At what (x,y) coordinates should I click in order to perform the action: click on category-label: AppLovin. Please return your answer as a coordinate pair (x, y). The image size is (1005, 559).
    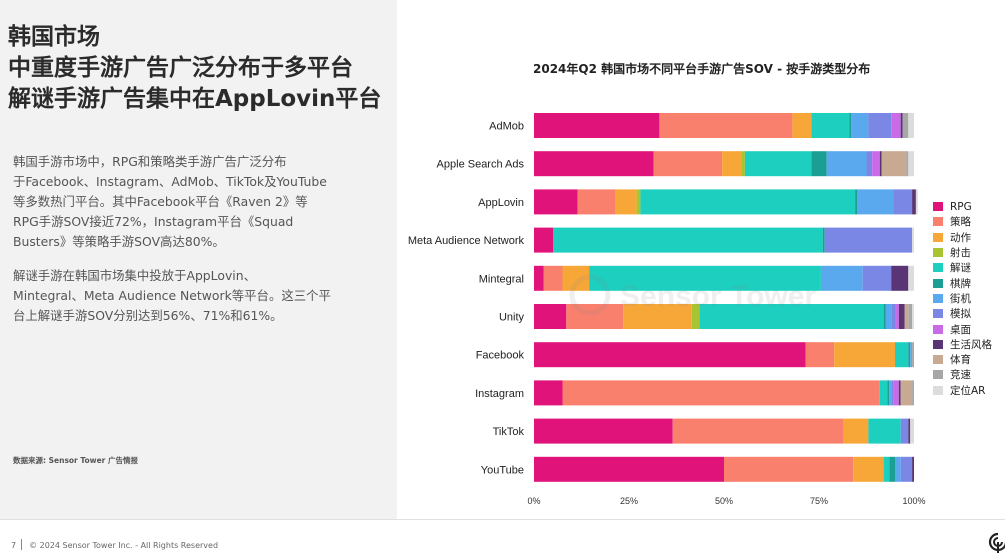
    Looking at the image, I should click on (501, 203).